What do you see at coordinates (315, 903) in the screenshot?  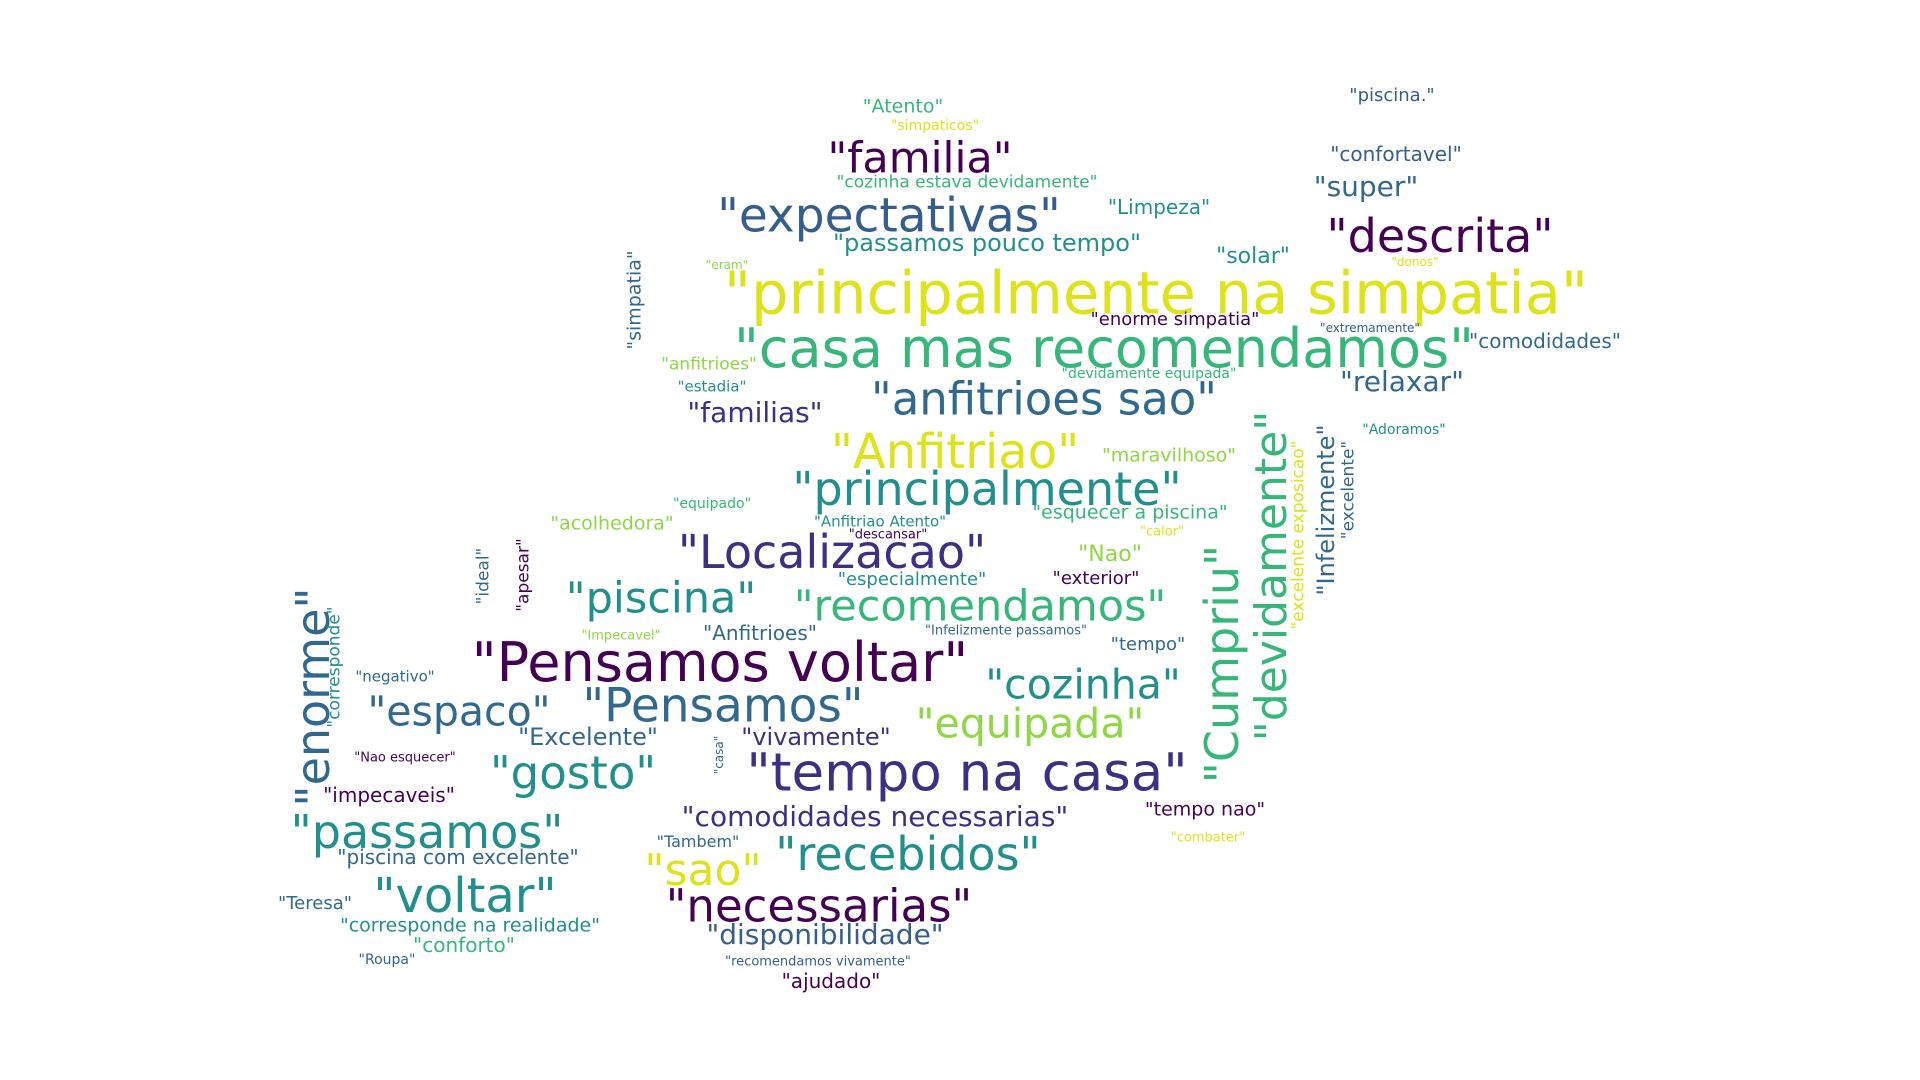 I see `word-teresa: "Teresa"` at bounding box center [315, 903].